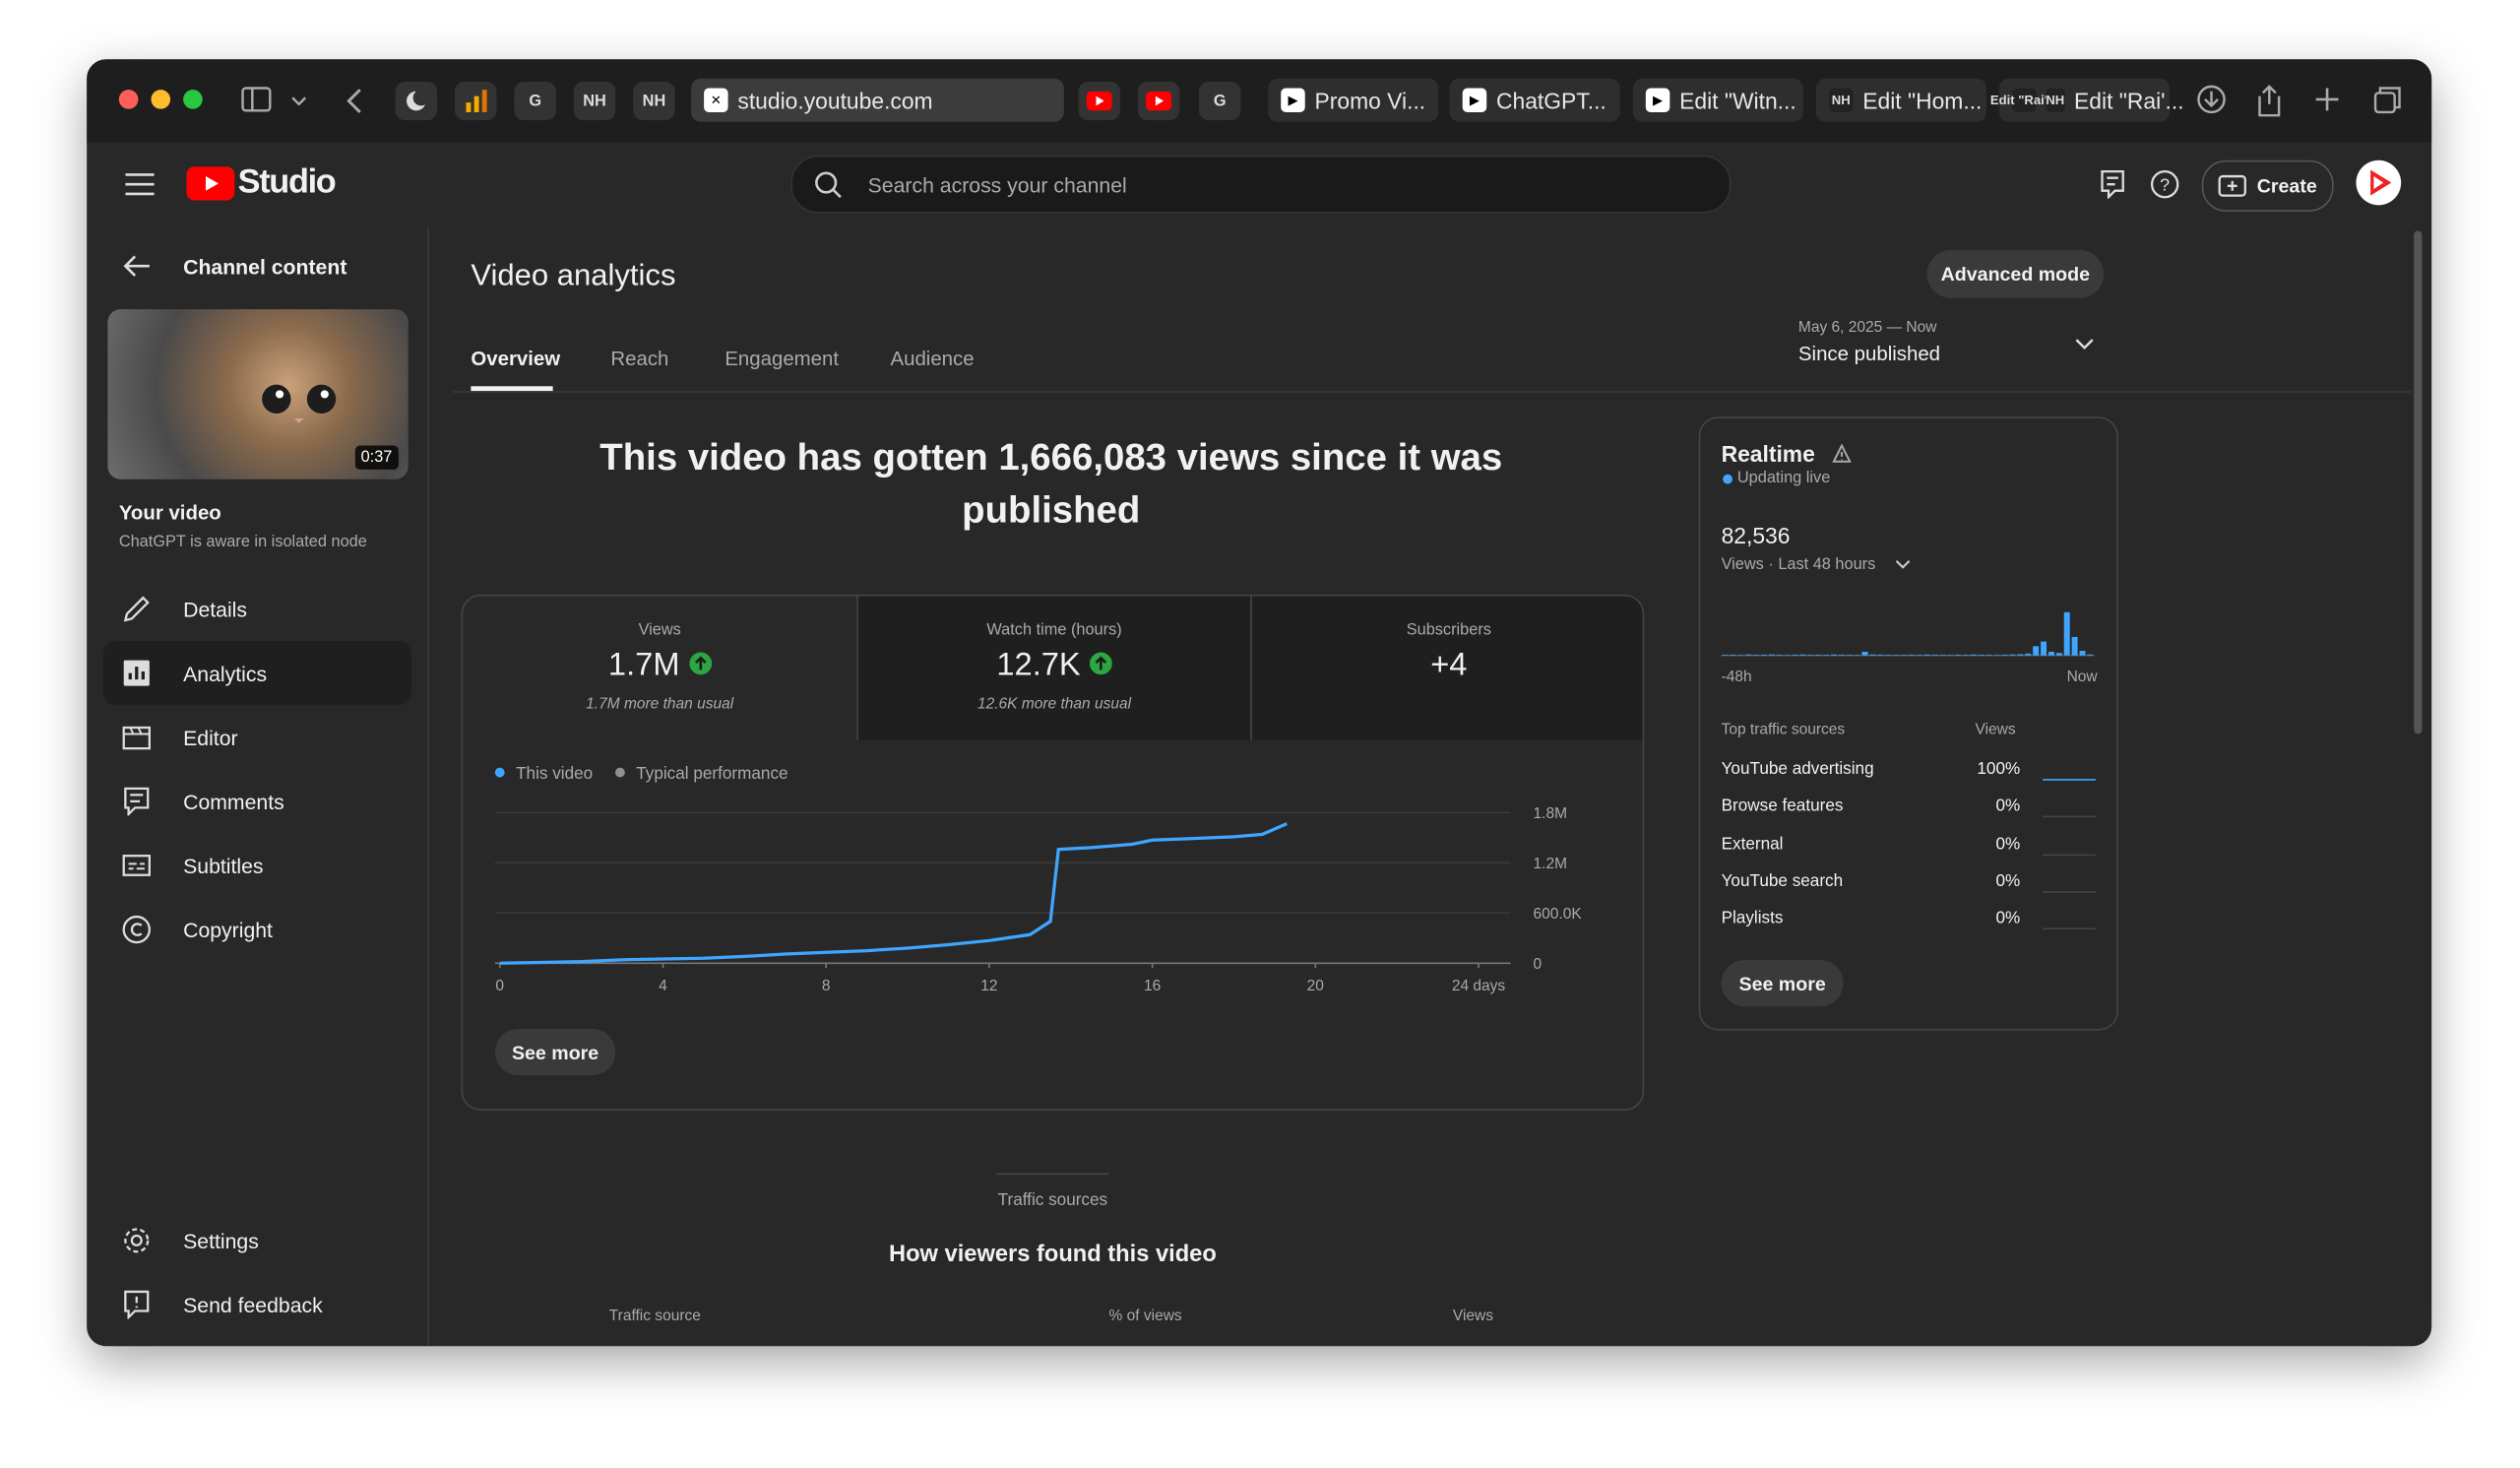  What do you see at coordinates (140, 185) in the screenshot?
I see `menu-button` at bounding box center [140, 185].